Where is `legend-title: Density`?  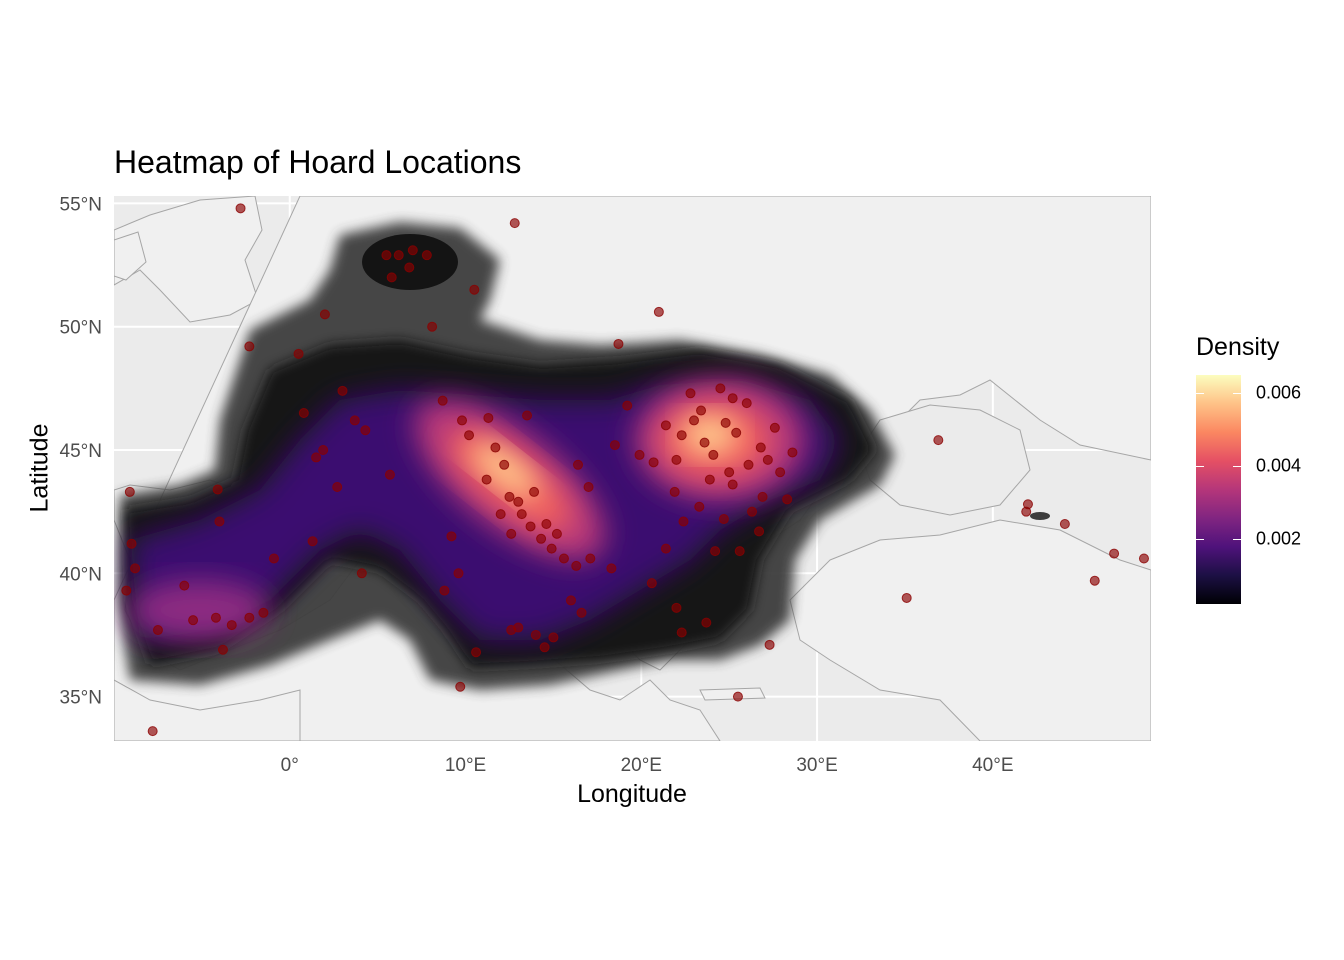
legend-title: Density is located at coordinates (1238, 347).